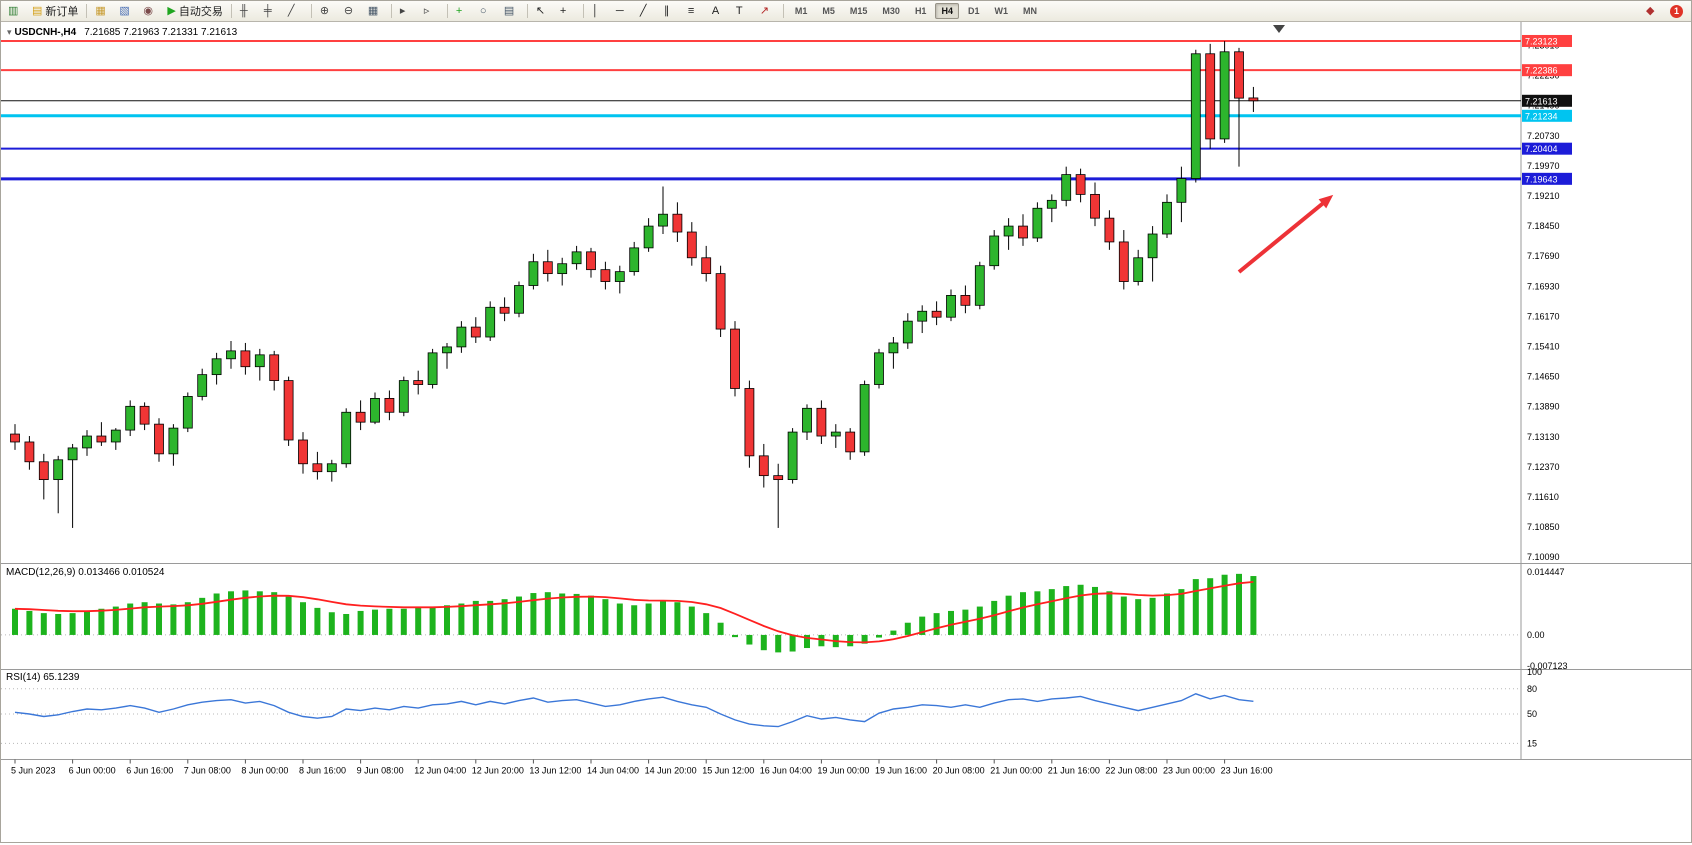 This screenshot has width=1692, height=845. What do you see at coordinates (295, 11) in the screenshot?
I see `line-chart-icon: ╱` at bounding box center [295, 11].